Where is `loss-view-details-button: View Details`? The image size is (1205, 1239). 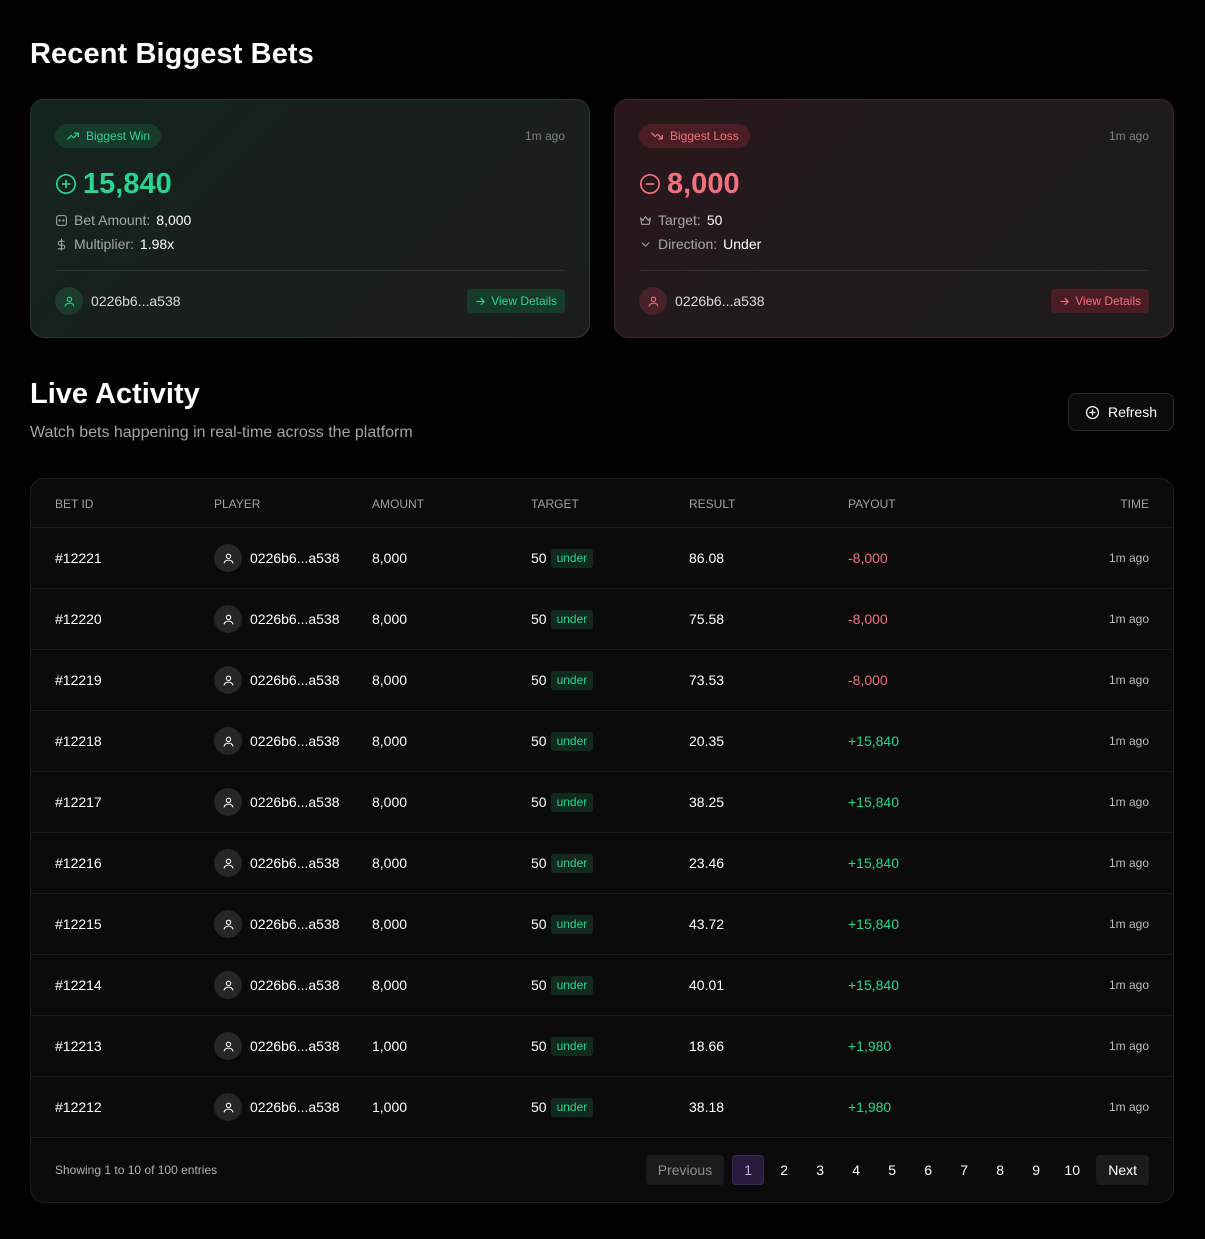 loss-view-details-button: View Details is located at coordinates (1100, 301).